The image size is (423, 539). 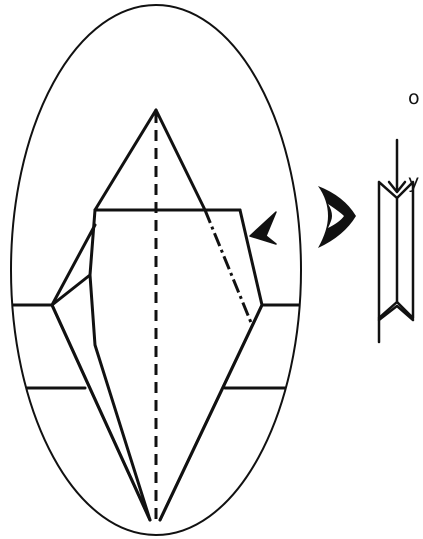 What do you see at coordinates (414, 182) in the screenshot?
I see `cropped-text-line-2: y` at bounding box center [414, 182].